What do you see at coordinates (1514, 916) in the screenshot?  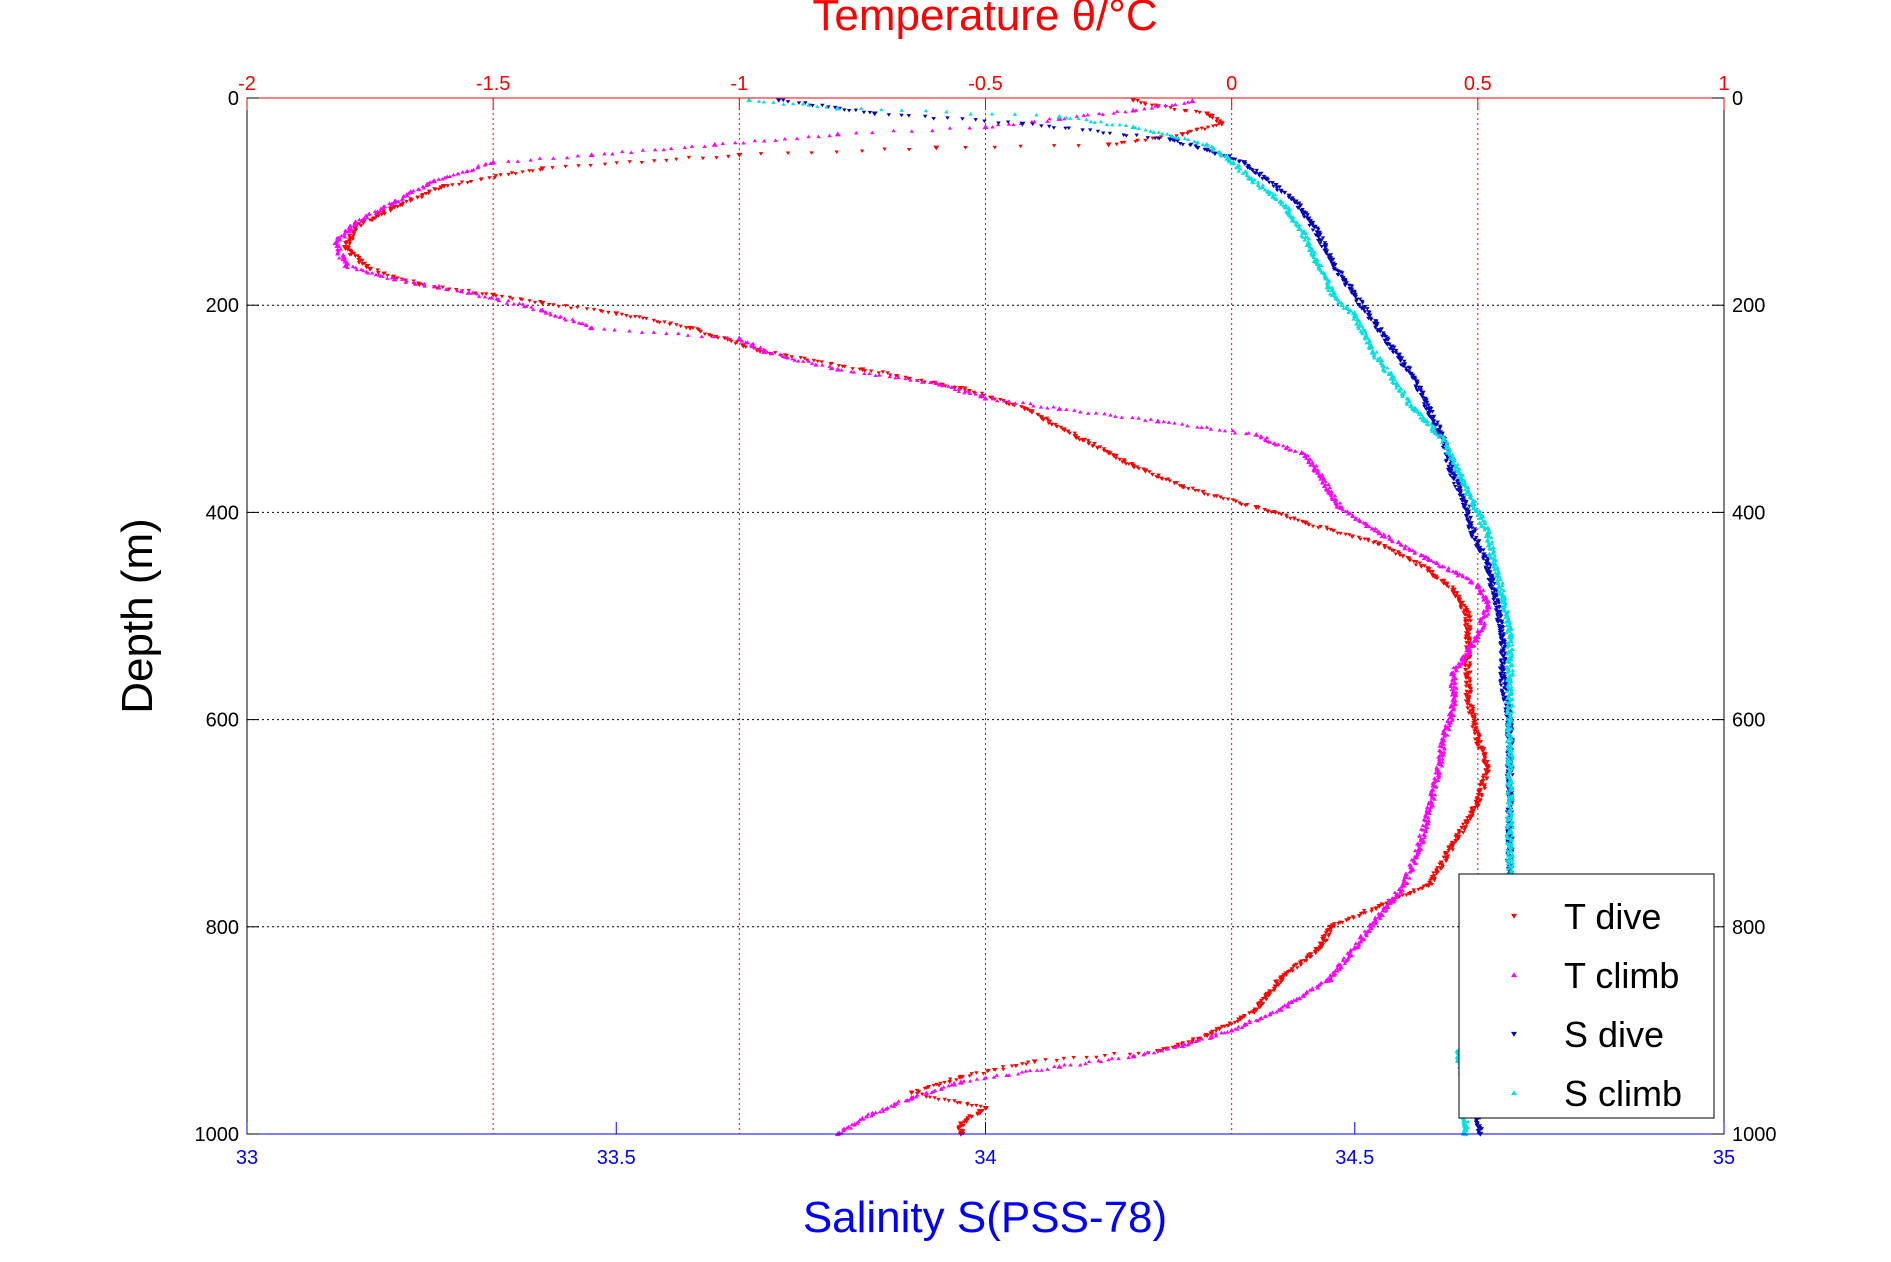 I see `legend-marker-t-dive` at bounding box center [1514, 916].